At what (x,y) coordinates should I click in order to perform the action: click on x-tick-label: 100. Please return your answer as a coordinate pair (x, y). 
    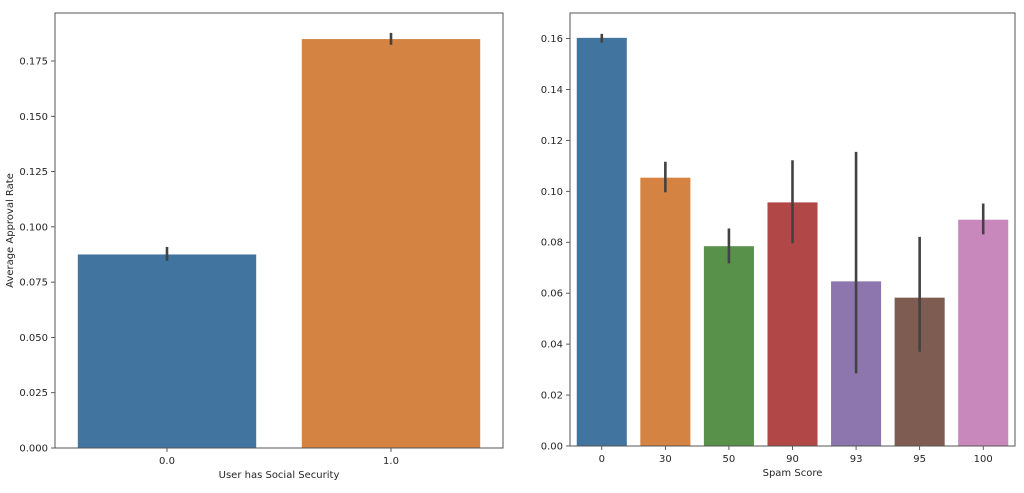
    Looking at the image, I should click on (983, 459).